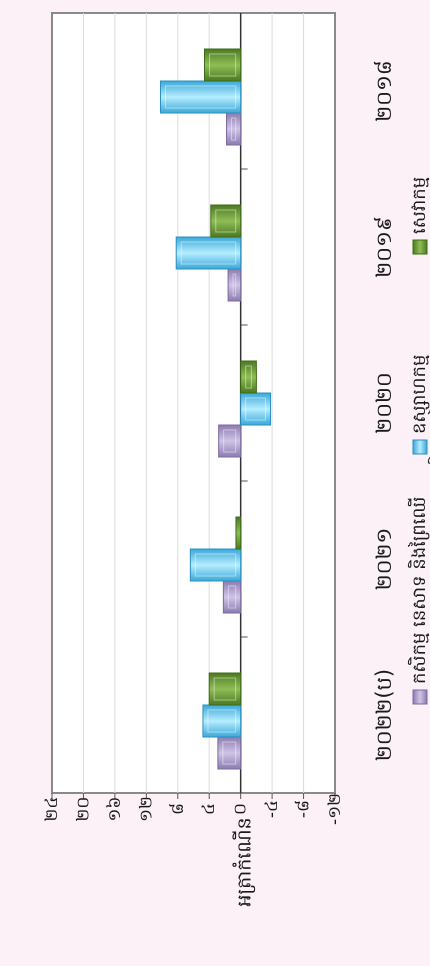 The height and width of the screenshot is (966, 430). I want to click on category-label: ២០២០, so click(384, 403).